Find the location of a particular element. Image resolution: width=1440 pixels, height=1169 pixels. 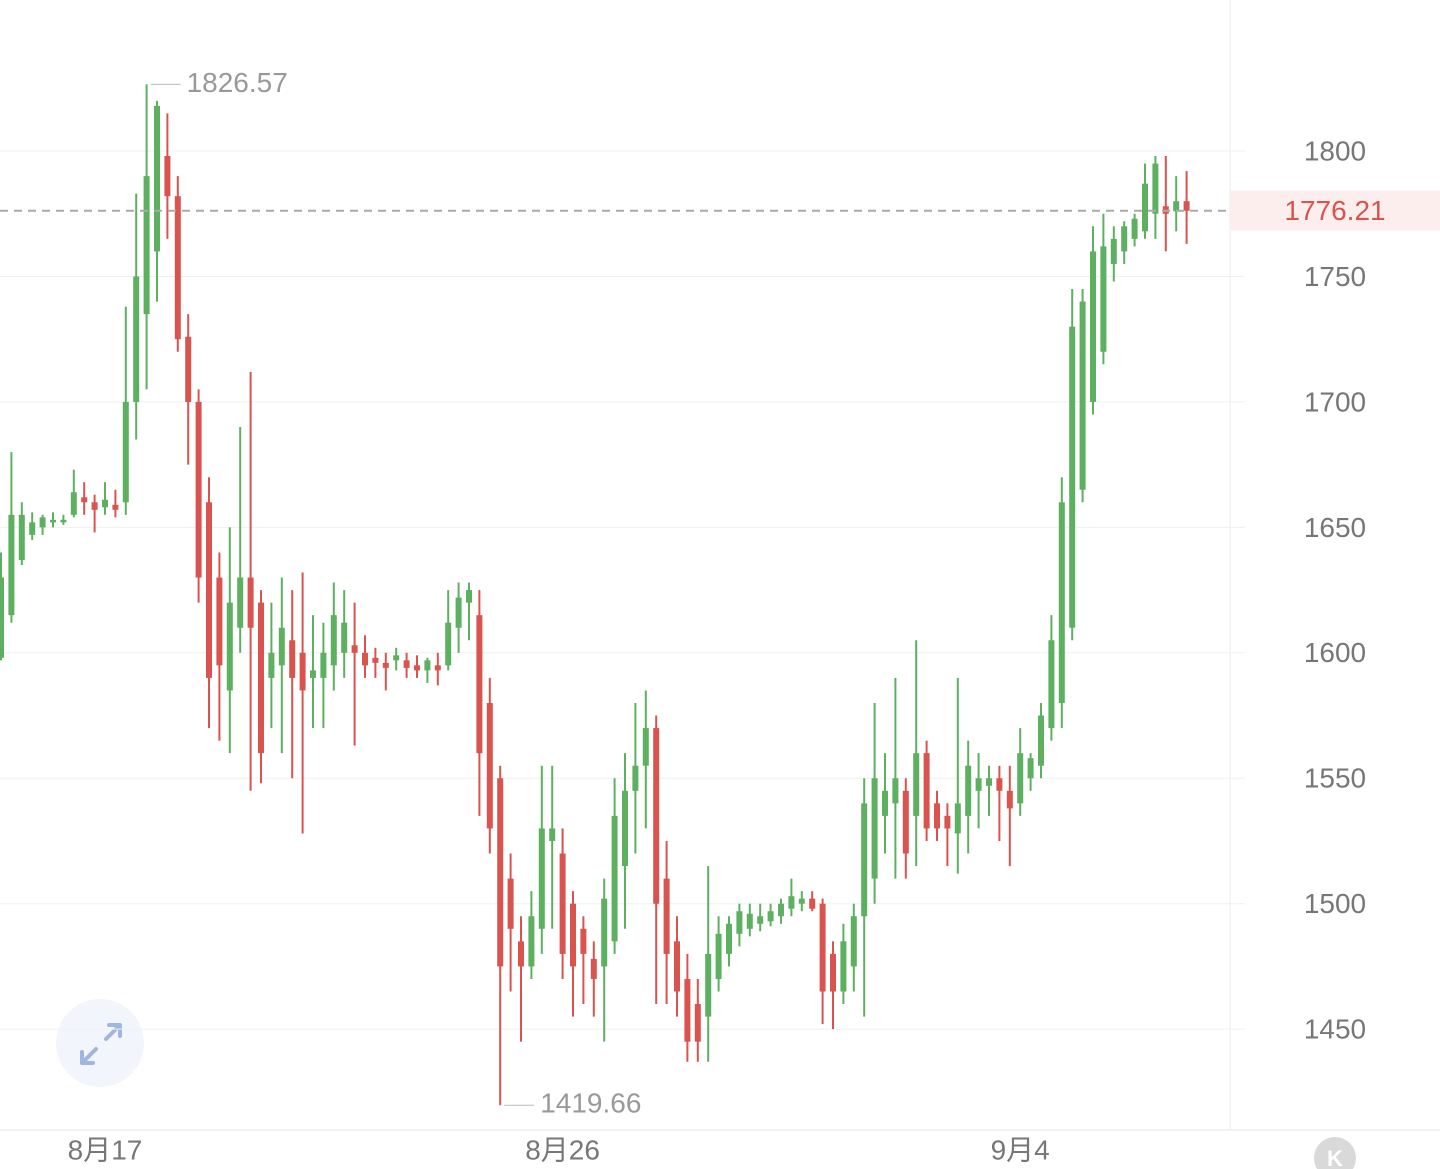

badge-text: K is located at coordinates (1335, 1157).